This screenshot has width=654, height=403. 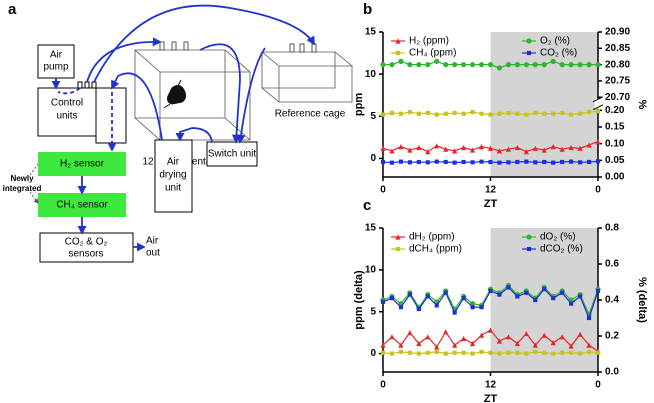 I want to click on legend-label: dO₂ (%), so click(x=558, y=237).